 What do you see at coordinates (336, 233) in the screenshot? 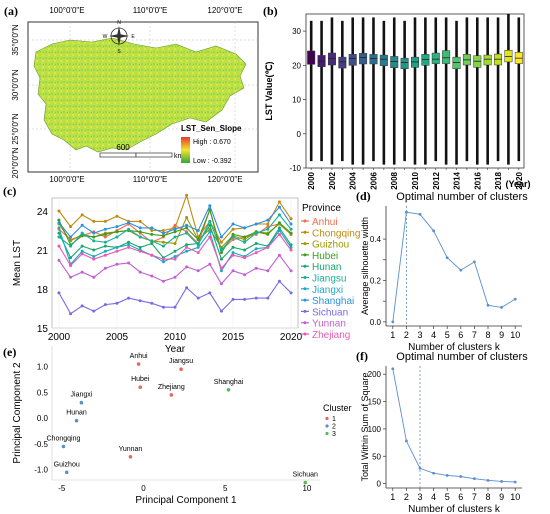
I see `legend-label: Chongqing` at bounding box center [336, 233].